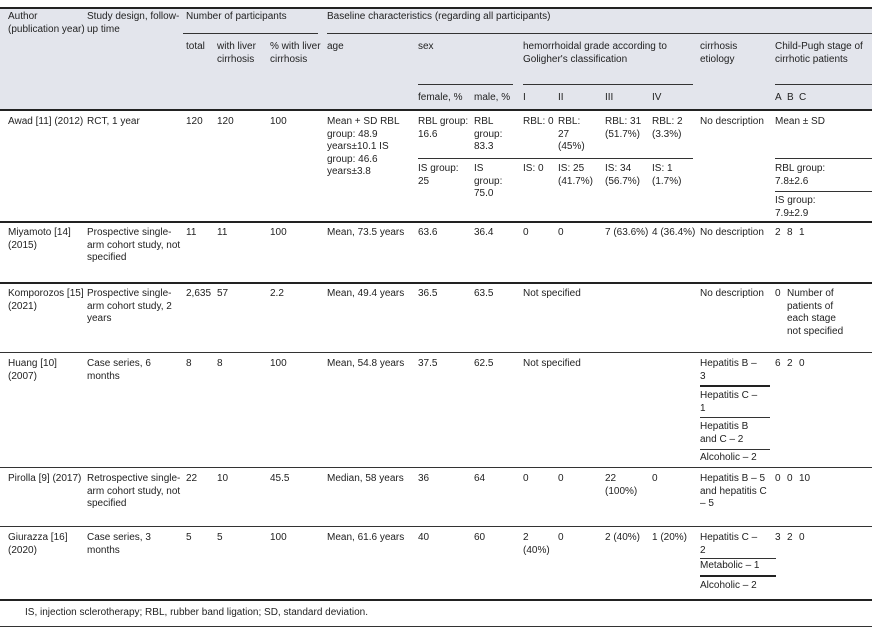 The width and height of the screenshot is (874, 634). I want to click on cell-female: 36, so click(424, 478).